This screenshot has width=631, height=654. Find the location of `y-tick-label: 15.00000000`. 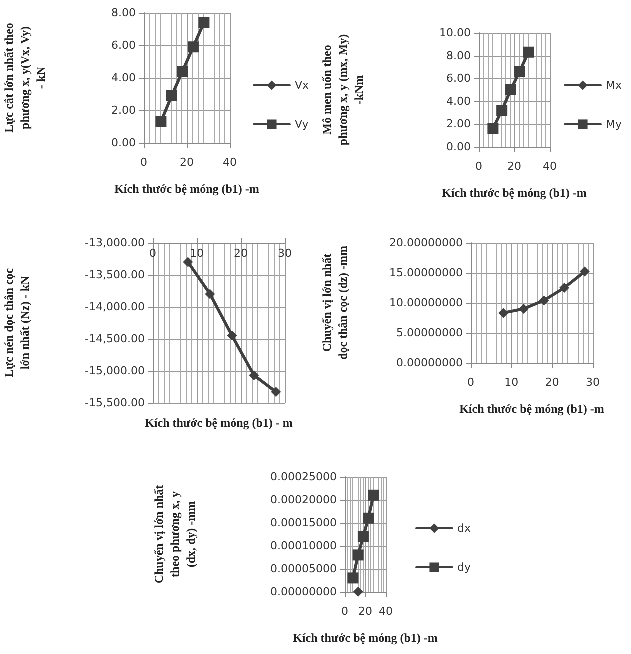

y-tick-label: 15.00000000 is located at coordinates (426, 273).